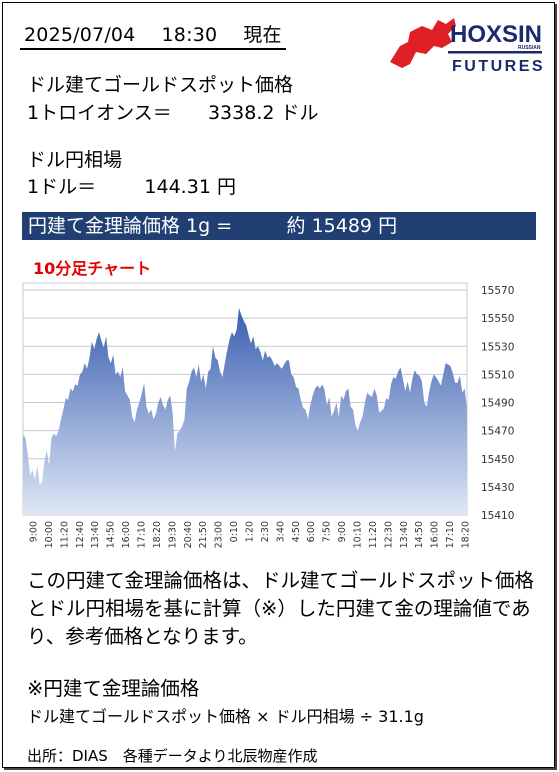 This screenshot has width=559, height=772. I want to click on yen-price-approx: 約, so click(296, 226).